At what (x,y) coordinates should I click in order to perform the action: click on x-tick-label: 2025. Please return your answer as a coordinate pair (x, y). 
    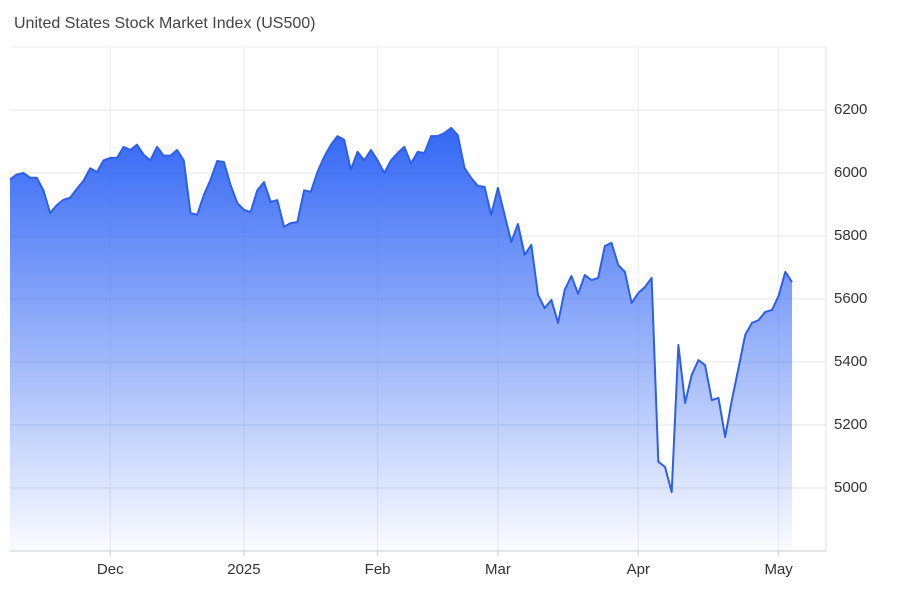
    Looking at the image, I should click on (243, 569).